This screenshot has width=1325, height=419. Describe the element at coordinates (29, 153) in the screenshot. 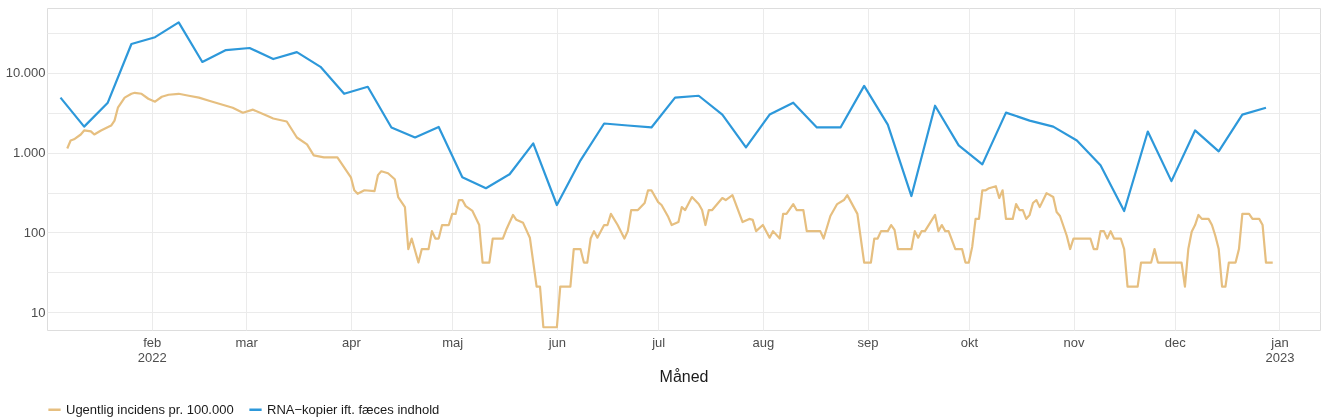

I see `y-tick-label: 1.000` at that location.